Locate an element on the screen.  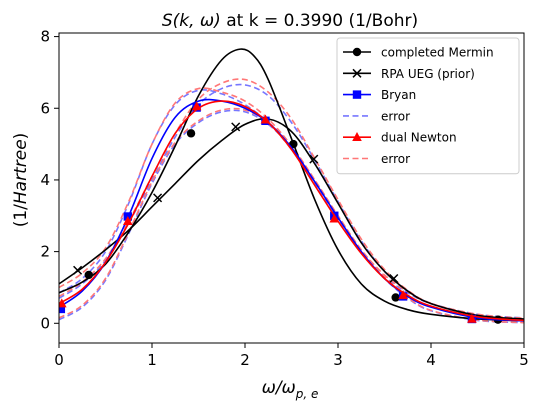
y-axis-label-open: (1/ is located at coordinates (21, 215).